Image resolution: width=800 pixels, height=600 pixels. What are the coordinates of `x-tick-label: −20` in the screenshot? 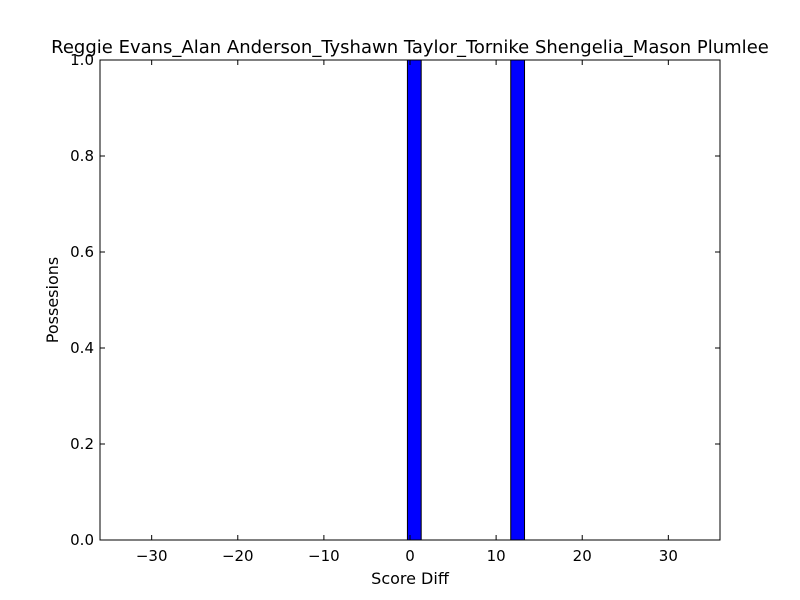 It's located at (238, 556).